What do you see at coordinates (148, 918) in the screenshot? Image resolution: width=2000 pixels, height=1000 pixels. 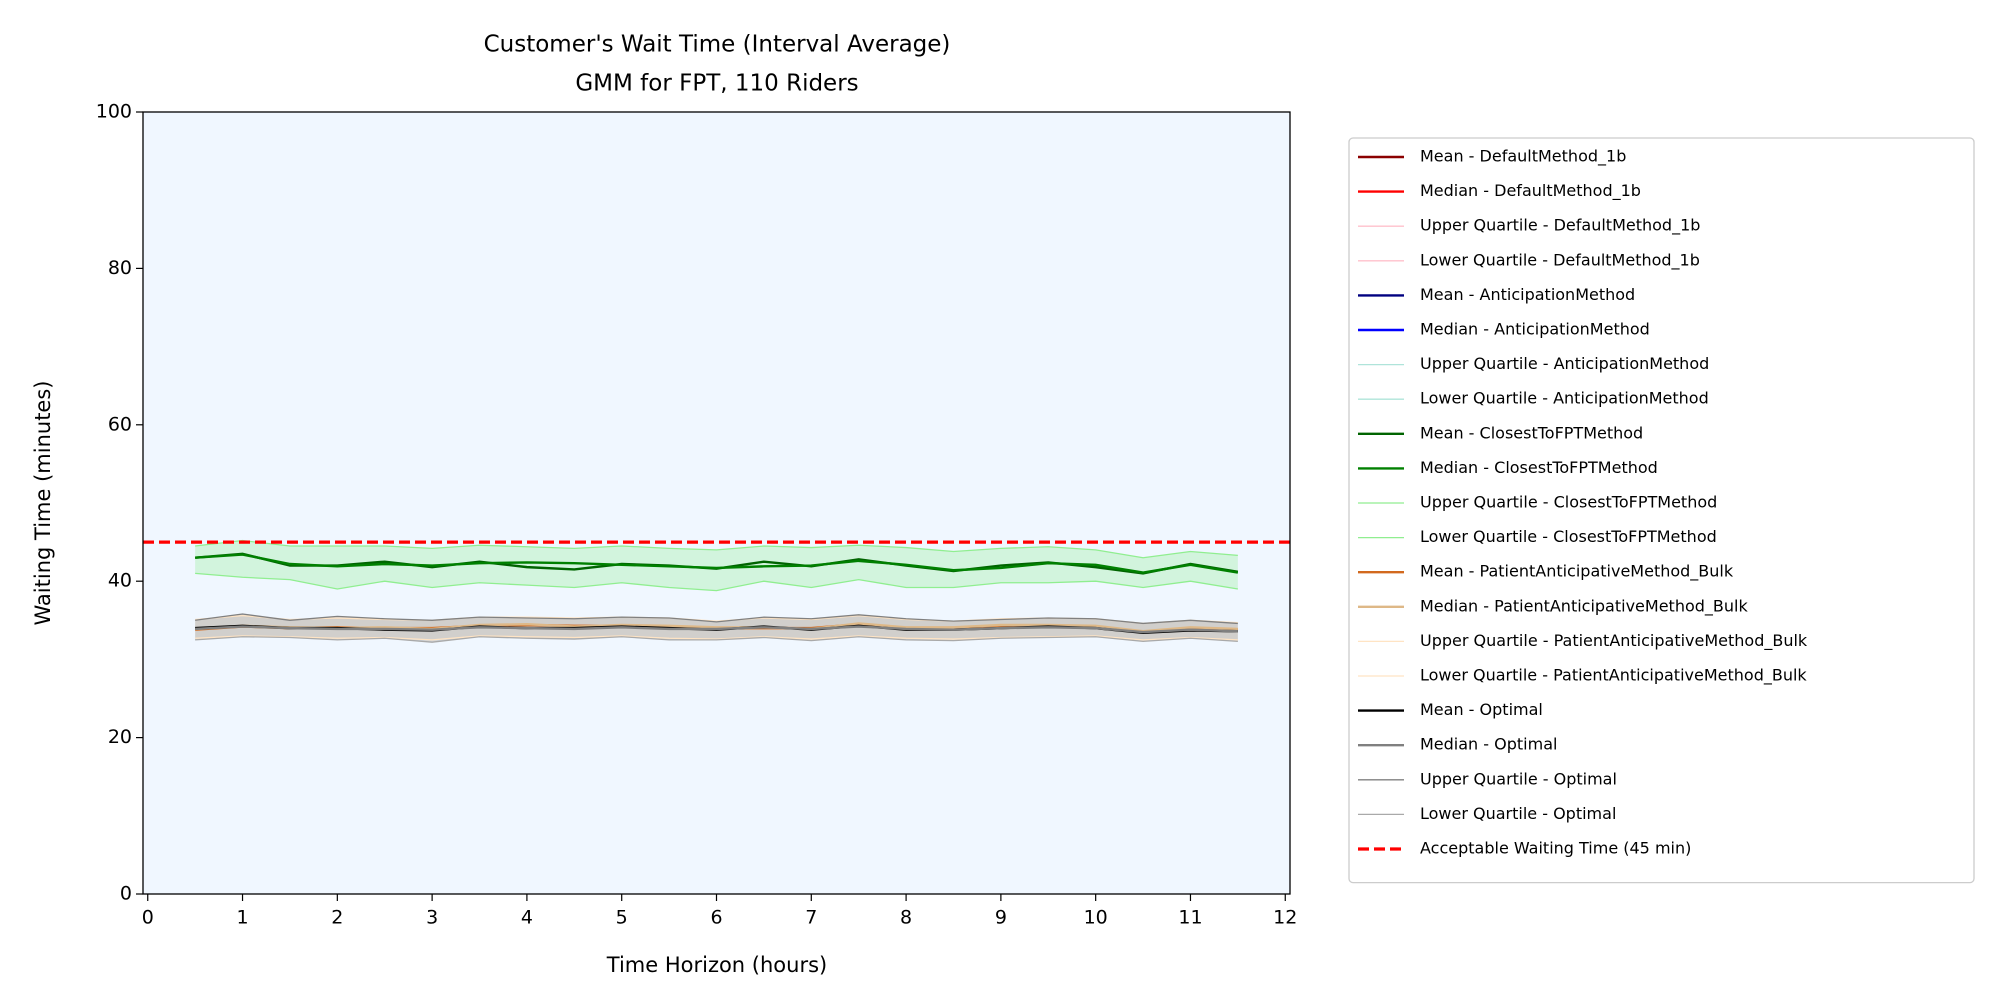 I see `x-tick-label: 0` at bounding box center [148, 918].